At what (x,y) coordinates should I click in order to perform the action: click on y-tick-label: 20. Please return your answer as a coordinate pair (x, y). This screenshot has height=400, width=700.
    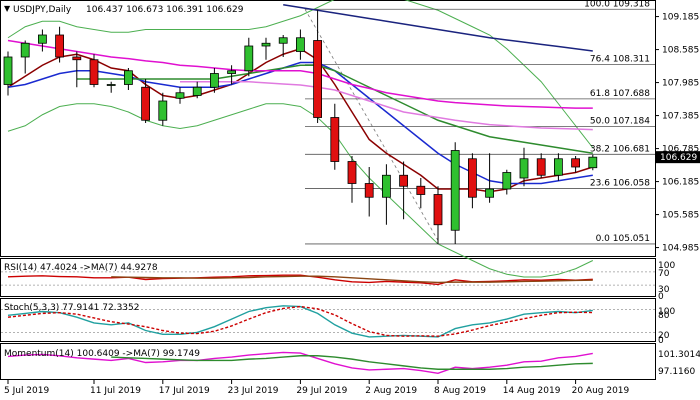
    Looking at the image, I should click on (664, 336).